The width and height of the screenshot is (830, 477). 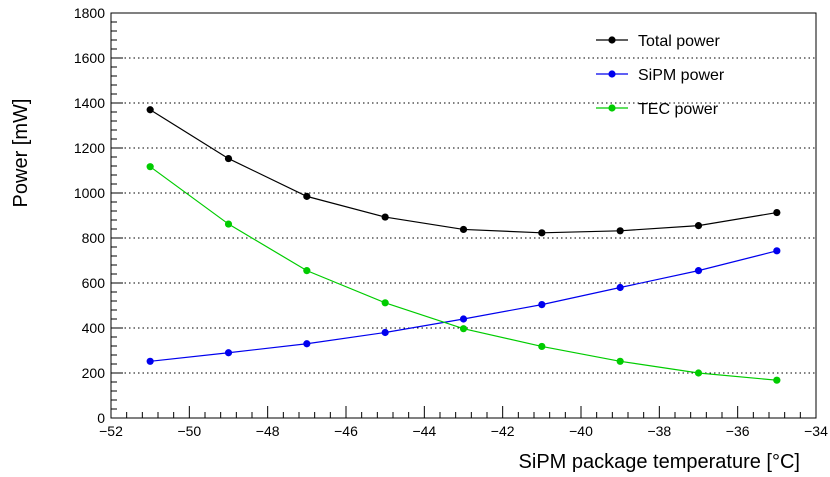 I want to click on y-tick-label: 1000, so click(x=89, y=193).